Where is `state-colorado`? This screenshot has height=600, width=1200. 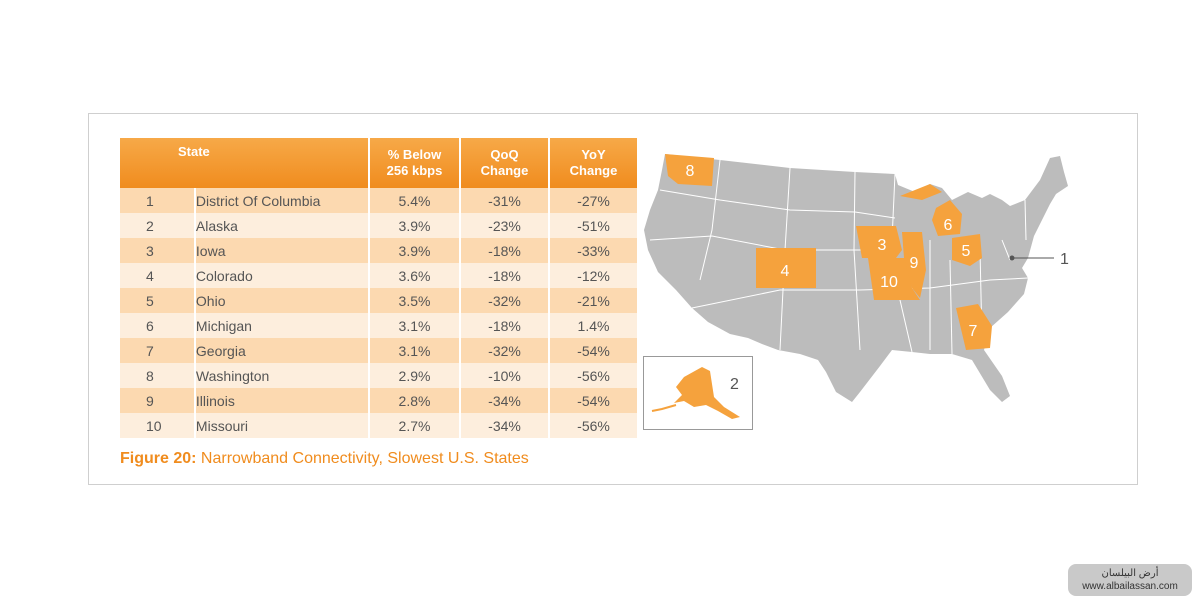
state-colorado is located at coordinates (786, 268).